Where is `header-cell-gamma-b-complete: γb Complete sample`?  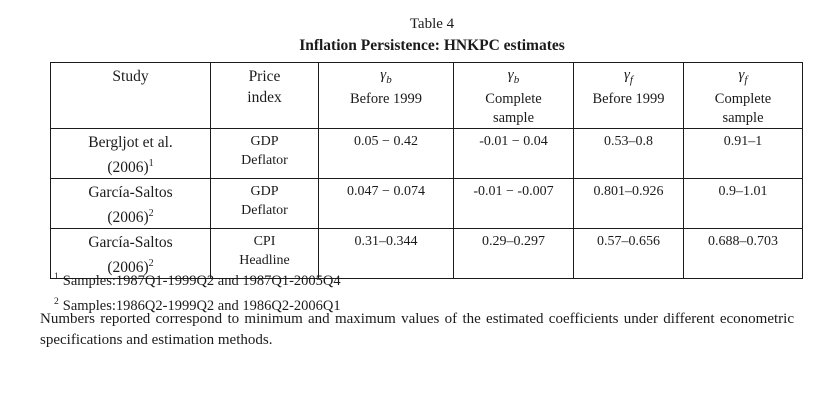 header-cell-gamma-b-complete: γb Complete sample is located at coordinates (513, 95).